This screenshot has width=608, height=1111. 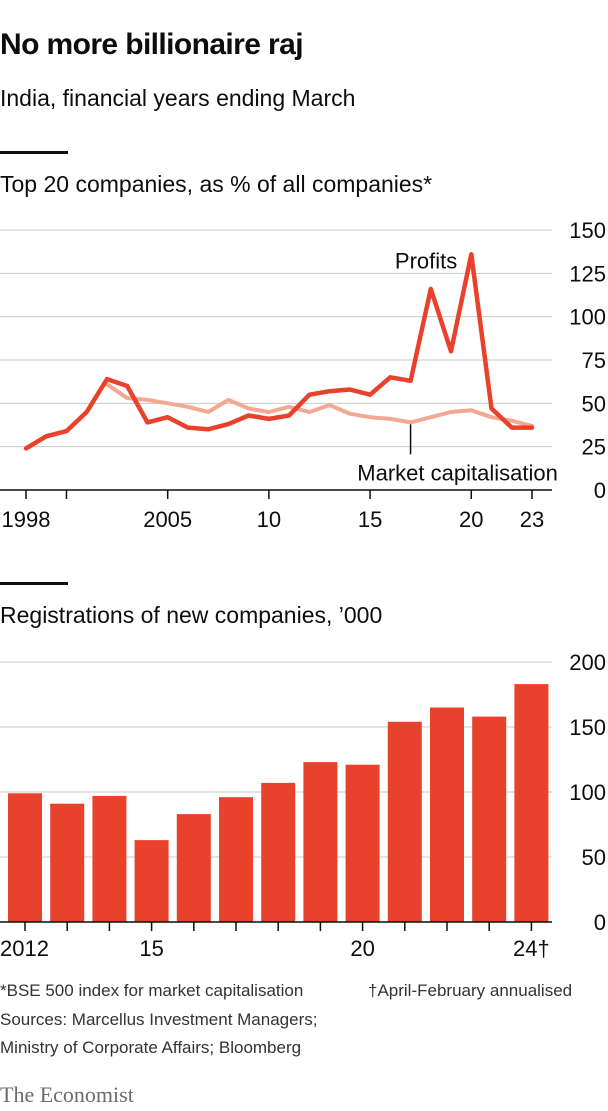 I want to click on y-tick-label: 25, so click(x=594, y=447).